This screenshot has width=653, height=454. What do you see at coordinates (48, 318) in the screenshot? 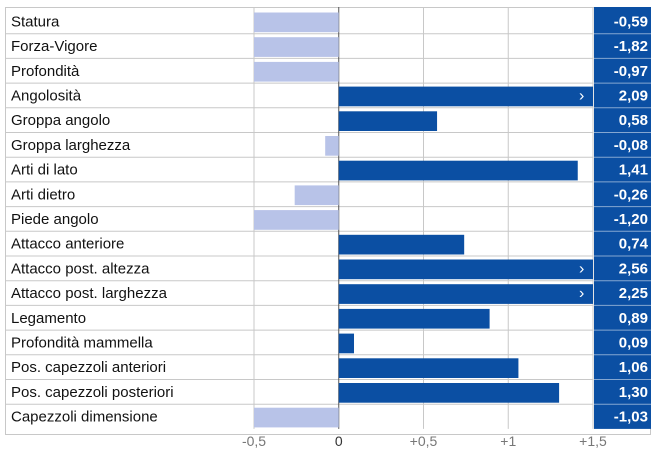
I see `category-label: Legamento` at bounding box center [48, 318].